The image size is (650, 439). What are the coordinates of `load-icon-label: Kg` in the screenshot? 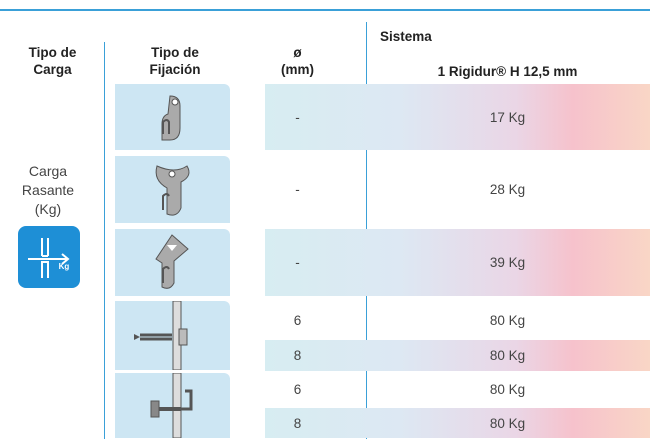 It's located at (64, 266).